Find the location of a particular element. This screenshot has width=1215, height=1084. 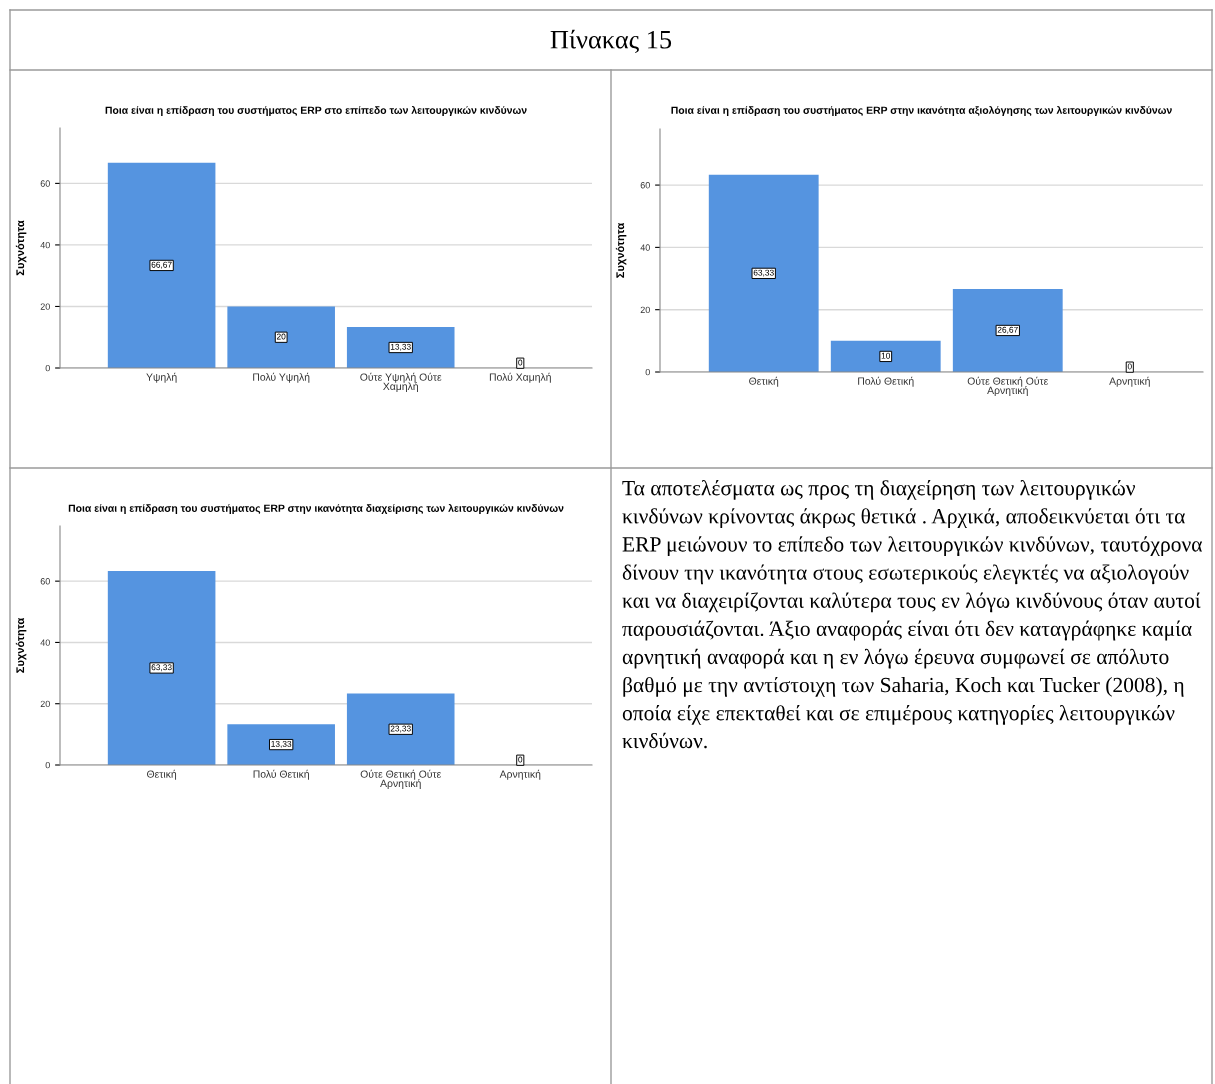

x-tick-label: Ούτε Υψηλή Ούτε Χαμηλή is located at coordinates (401, 382).